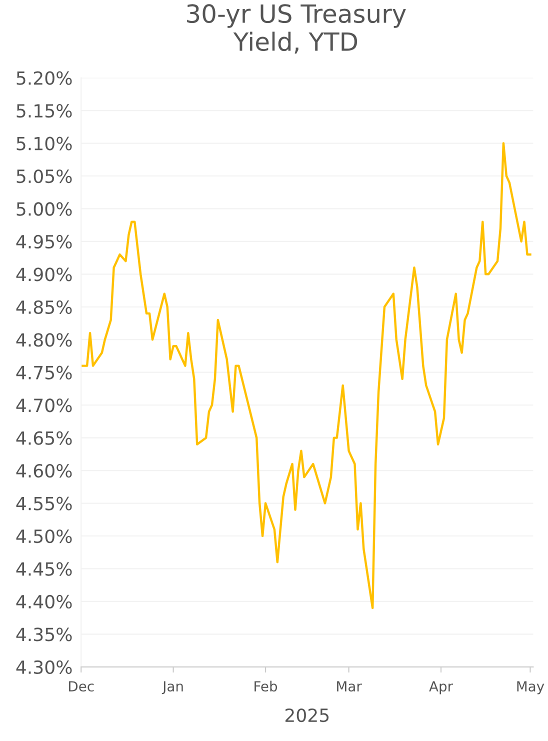 This screenshot has height=741, width=548. Describe the element at coordinates (44, 405) in the screenshot. I see `y-tick-label: 4.70%` at that location.